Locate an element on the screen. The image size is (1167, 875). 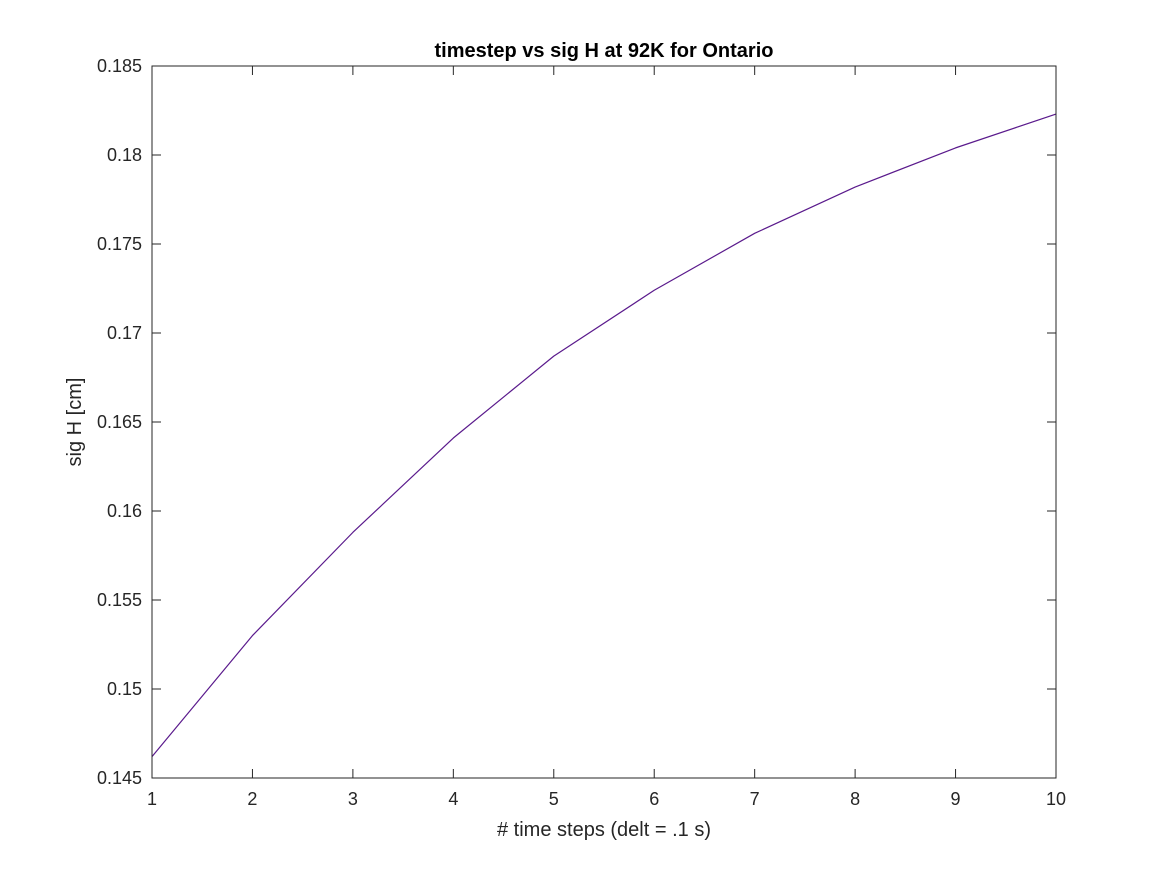
y-tick-label: 0.185 is located at coordinates (119, 66).